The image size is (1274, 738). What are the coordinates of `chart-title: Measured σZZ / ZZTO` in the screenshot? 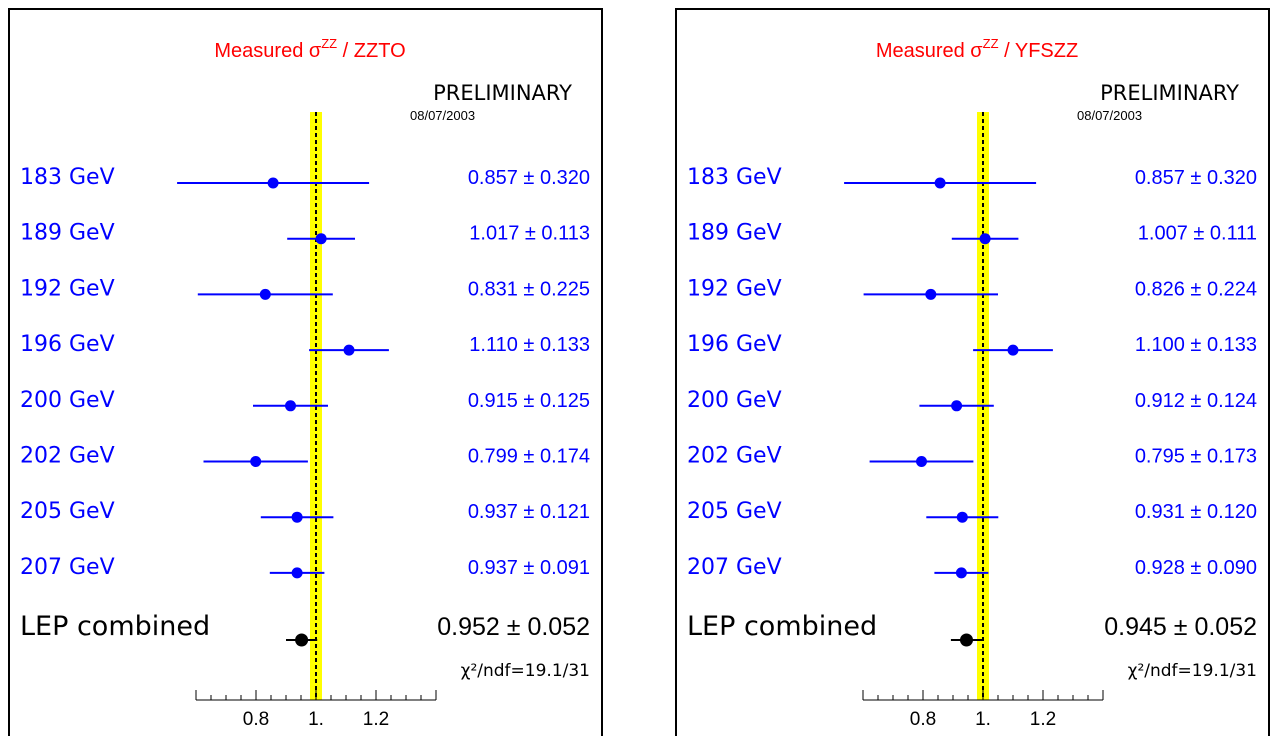 It's located at (309, 49).